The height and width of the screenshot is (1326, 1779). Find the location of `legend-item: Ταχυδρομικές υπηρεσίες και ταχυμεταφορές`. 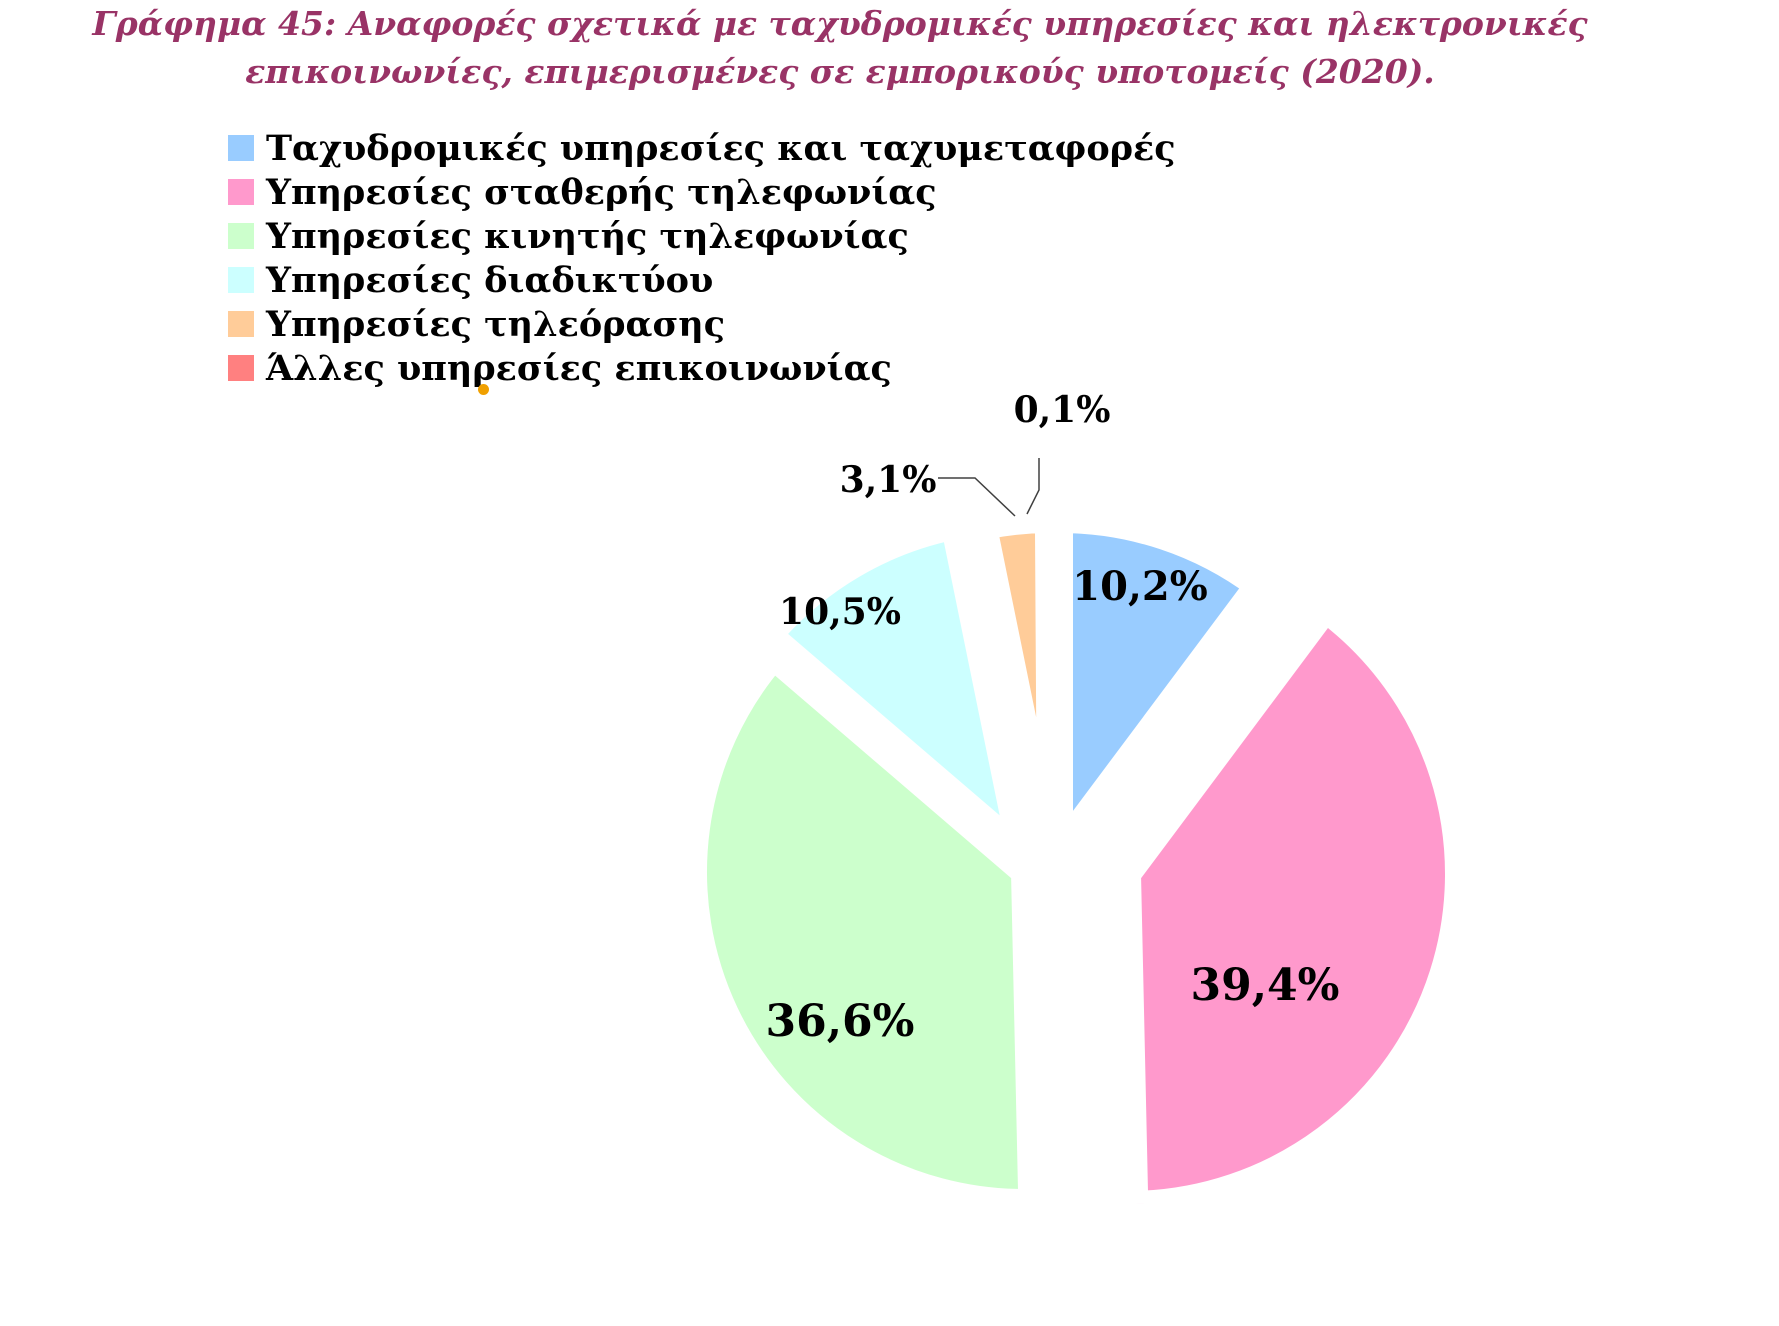

legend-item: Ταχυδρομικές υπηρεσίες και ταχυμεταφορές is located at coordinates (702, 148).